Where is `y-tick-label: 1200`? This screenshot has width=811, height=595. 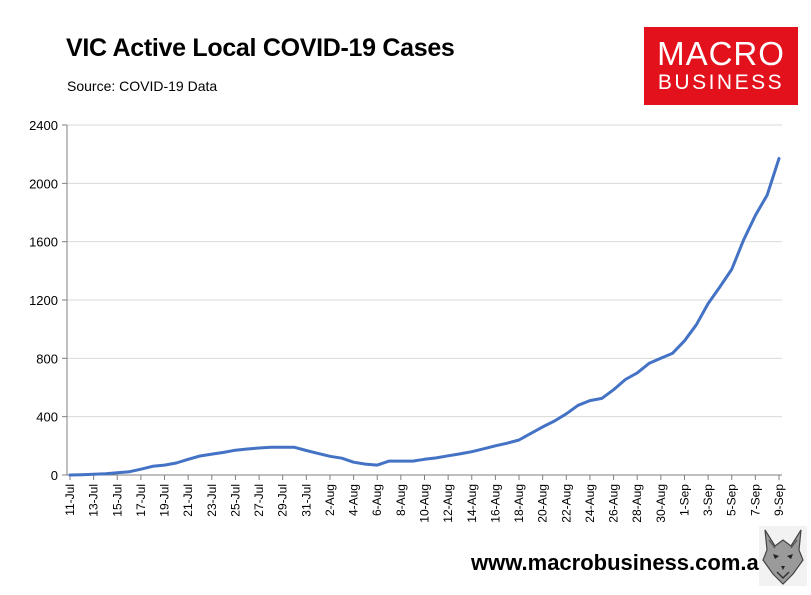 y-tick-label: 1200 is located at coordinates (43, 300).